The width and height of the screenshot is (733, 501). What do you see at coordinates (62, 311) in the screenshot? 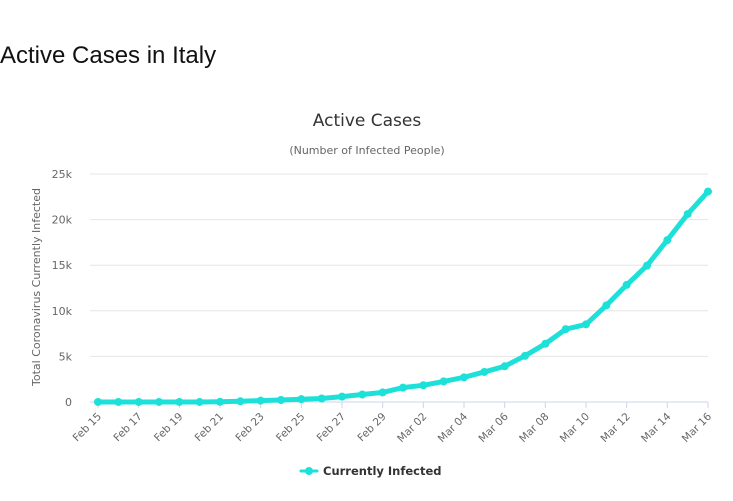
I see `y-tick-label: 10k` at bounding box center [62, 311].